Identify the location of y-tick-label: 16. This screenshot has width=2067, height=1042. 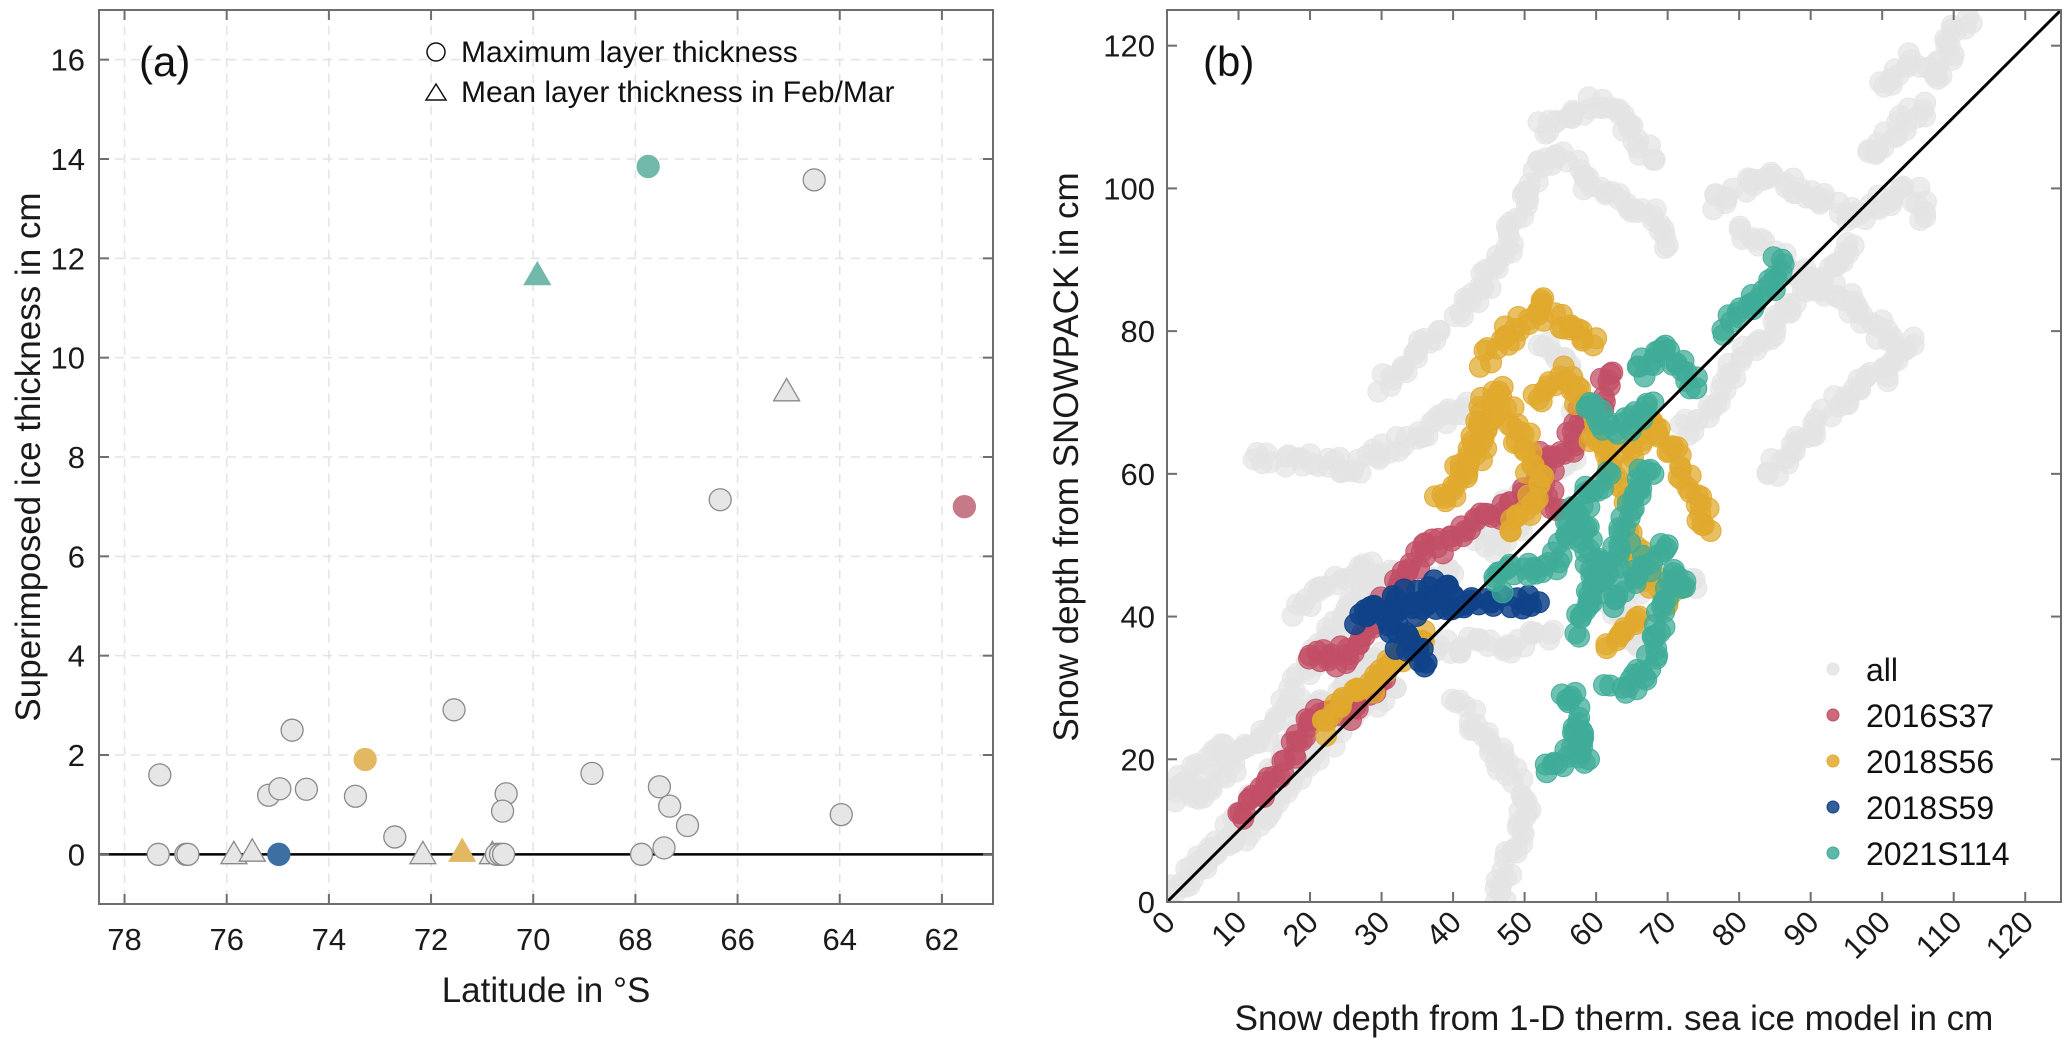
(68, 60).